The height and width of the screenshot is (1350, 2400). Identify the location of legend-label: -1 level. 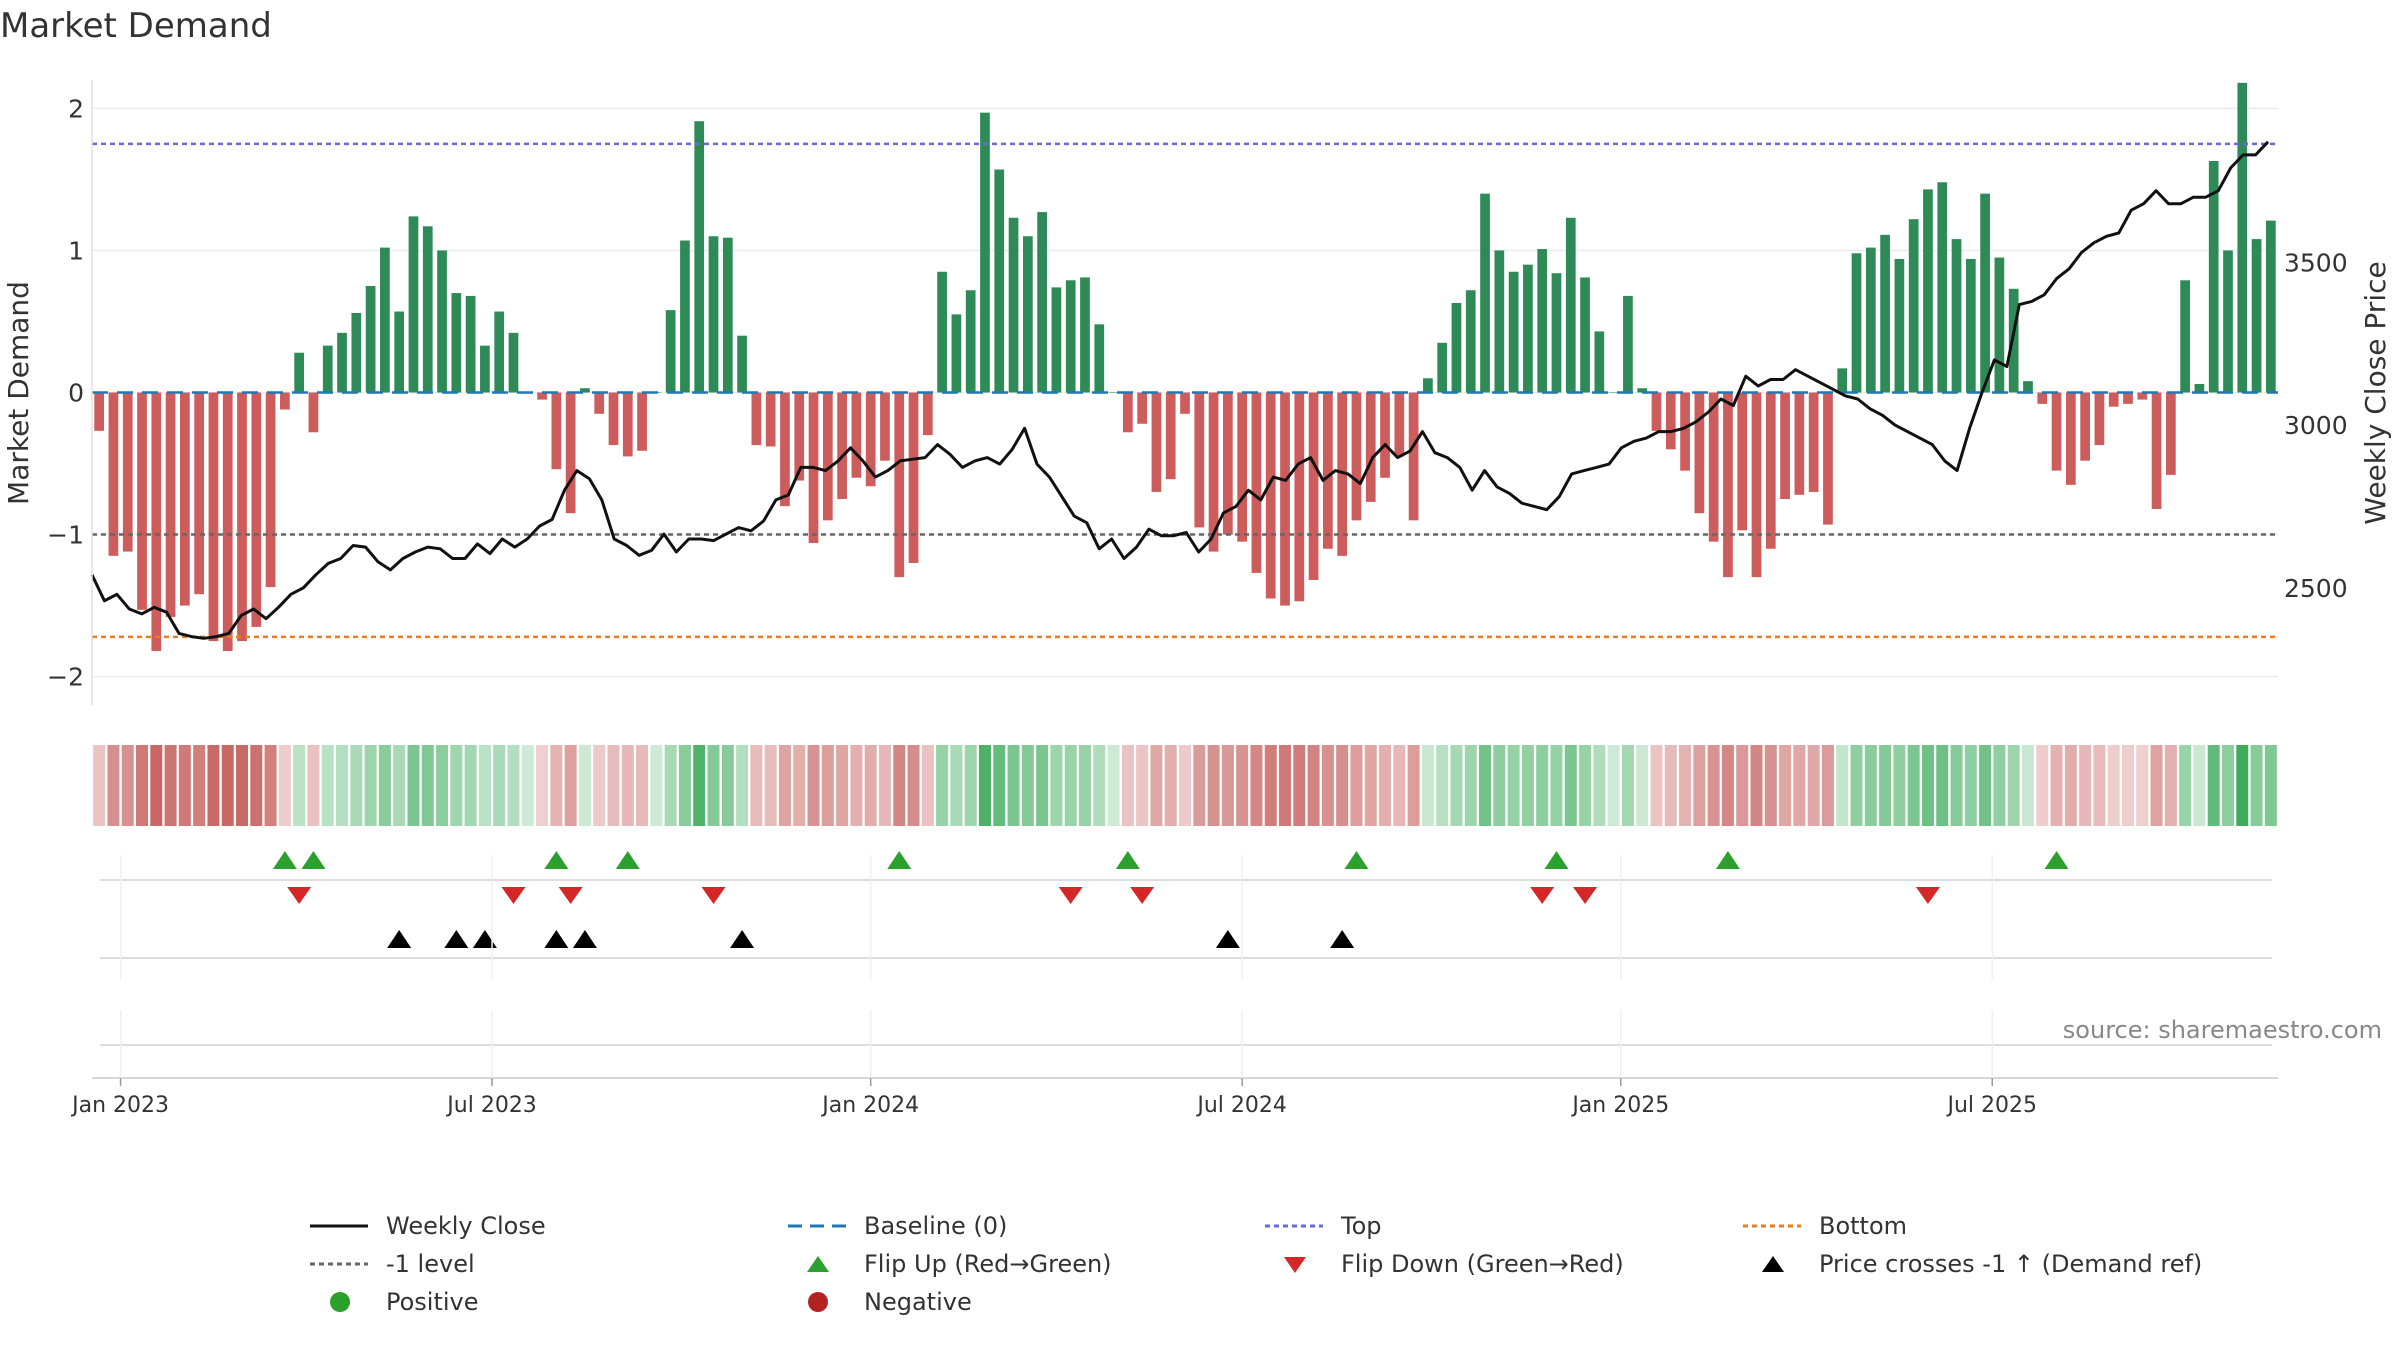
(430, 1264).